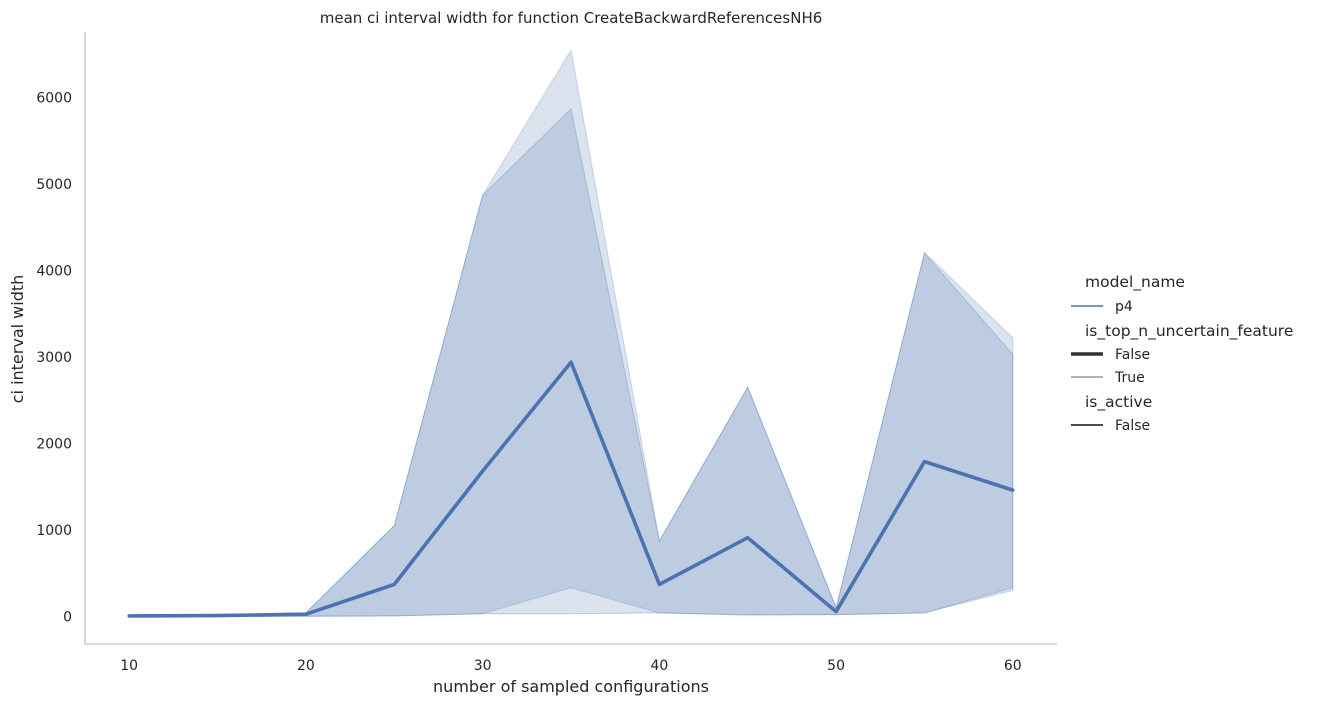  What do you see at coordinates (54, 531) in the screenshot?
I see `y-tick-label: 1000` at bounding box center [54, 531].